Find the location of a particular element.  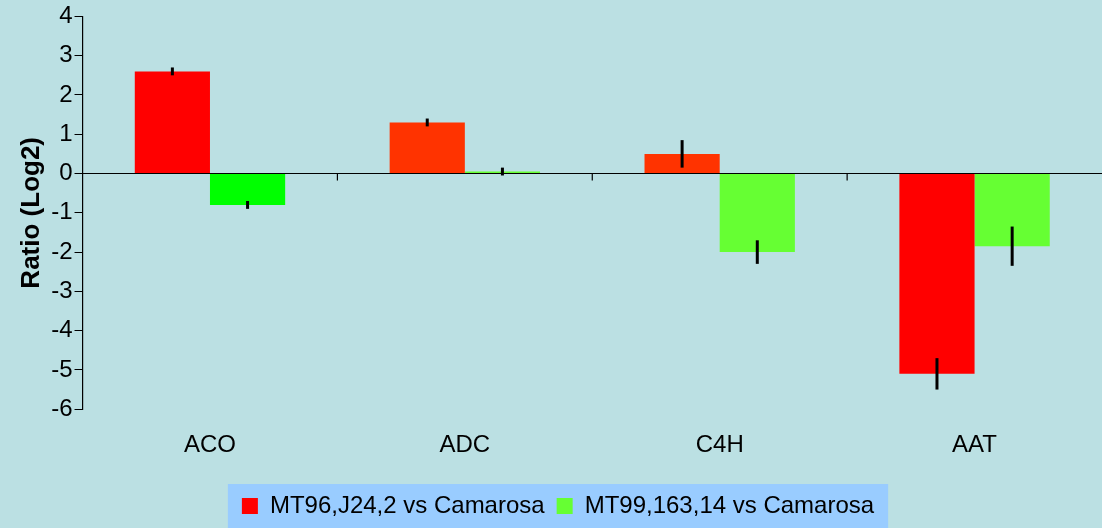

y-axis-title: Ratio (Log2) is located at coordinates (29, 212).